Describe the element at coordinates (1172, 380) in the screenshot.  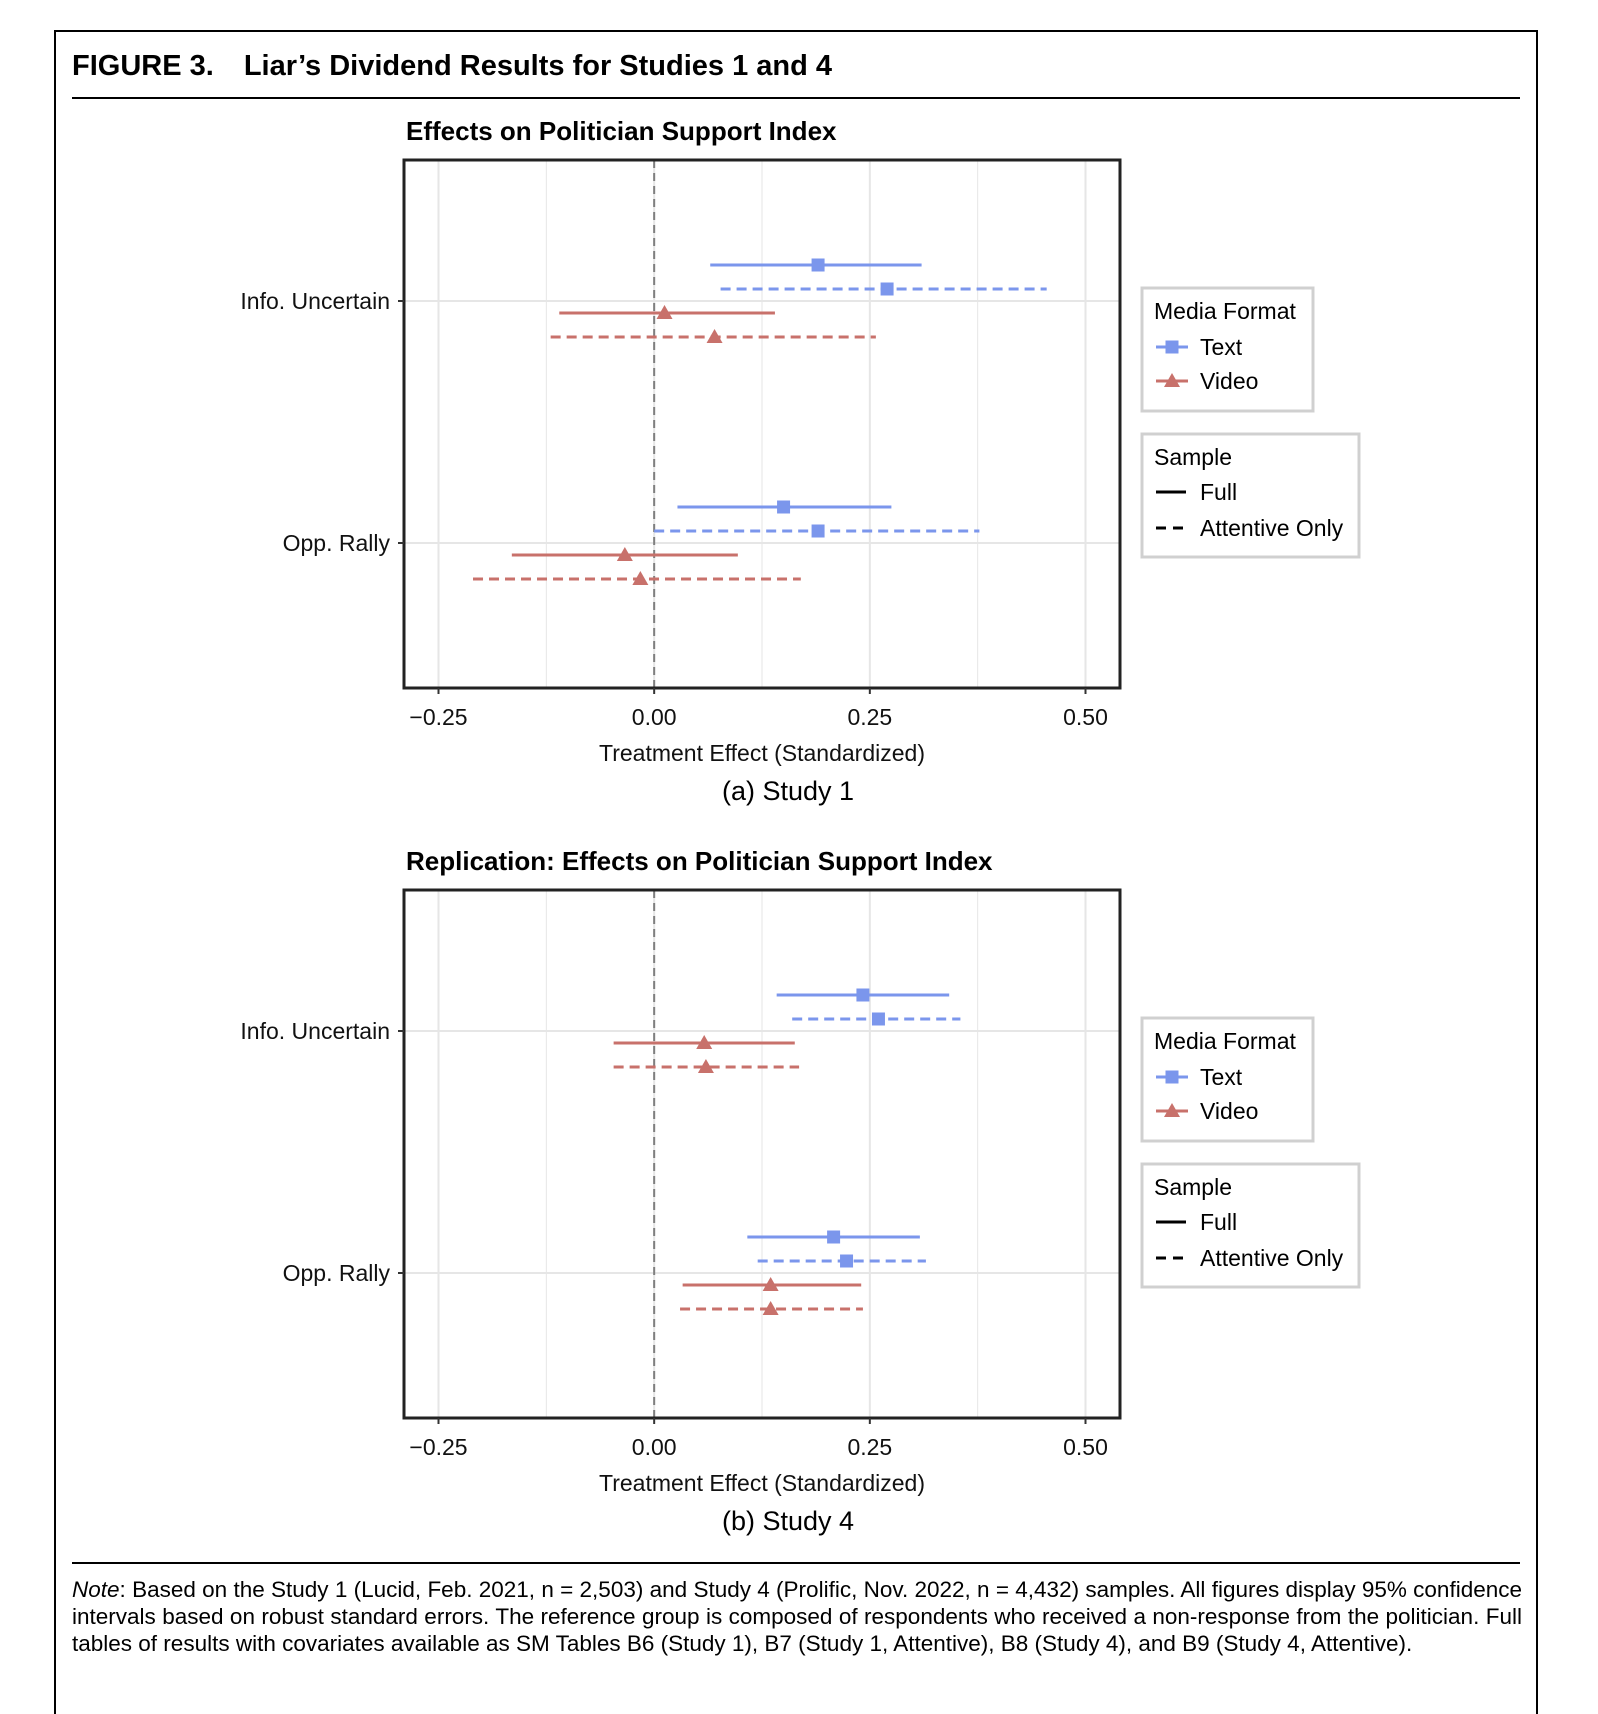
I see `c0-legend-video-marker` at that location.